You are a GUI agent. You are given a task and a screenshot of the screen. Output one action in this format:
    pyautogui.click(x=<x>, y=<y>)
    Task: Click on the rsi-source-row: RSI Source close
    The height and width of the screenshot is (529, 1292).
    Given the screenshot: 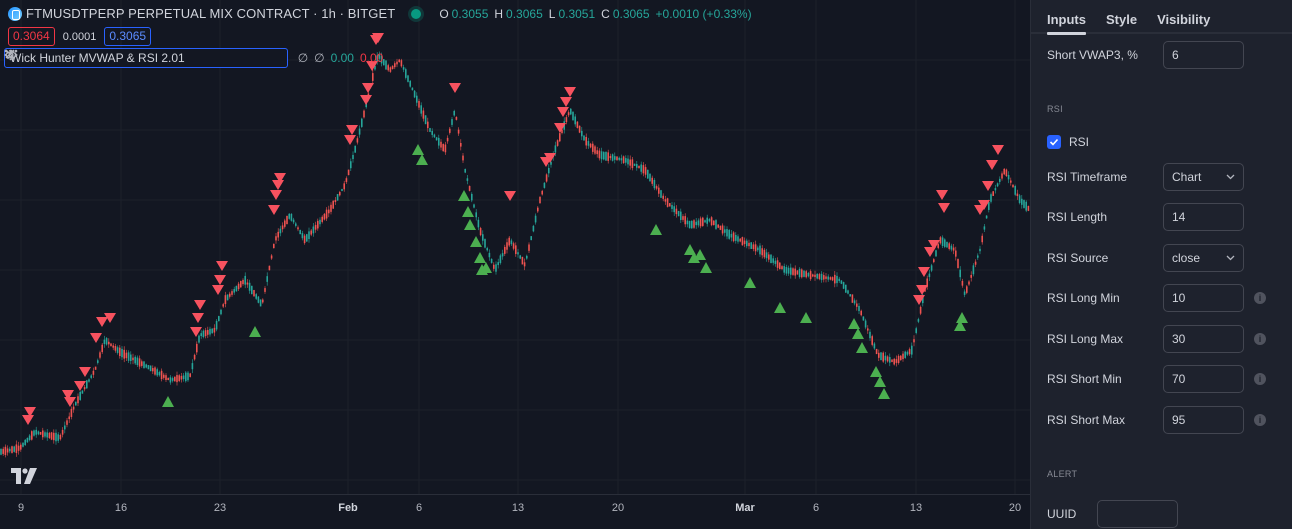 What is the action you would take?
    pyautogui.click(x=1145, y=258)
    